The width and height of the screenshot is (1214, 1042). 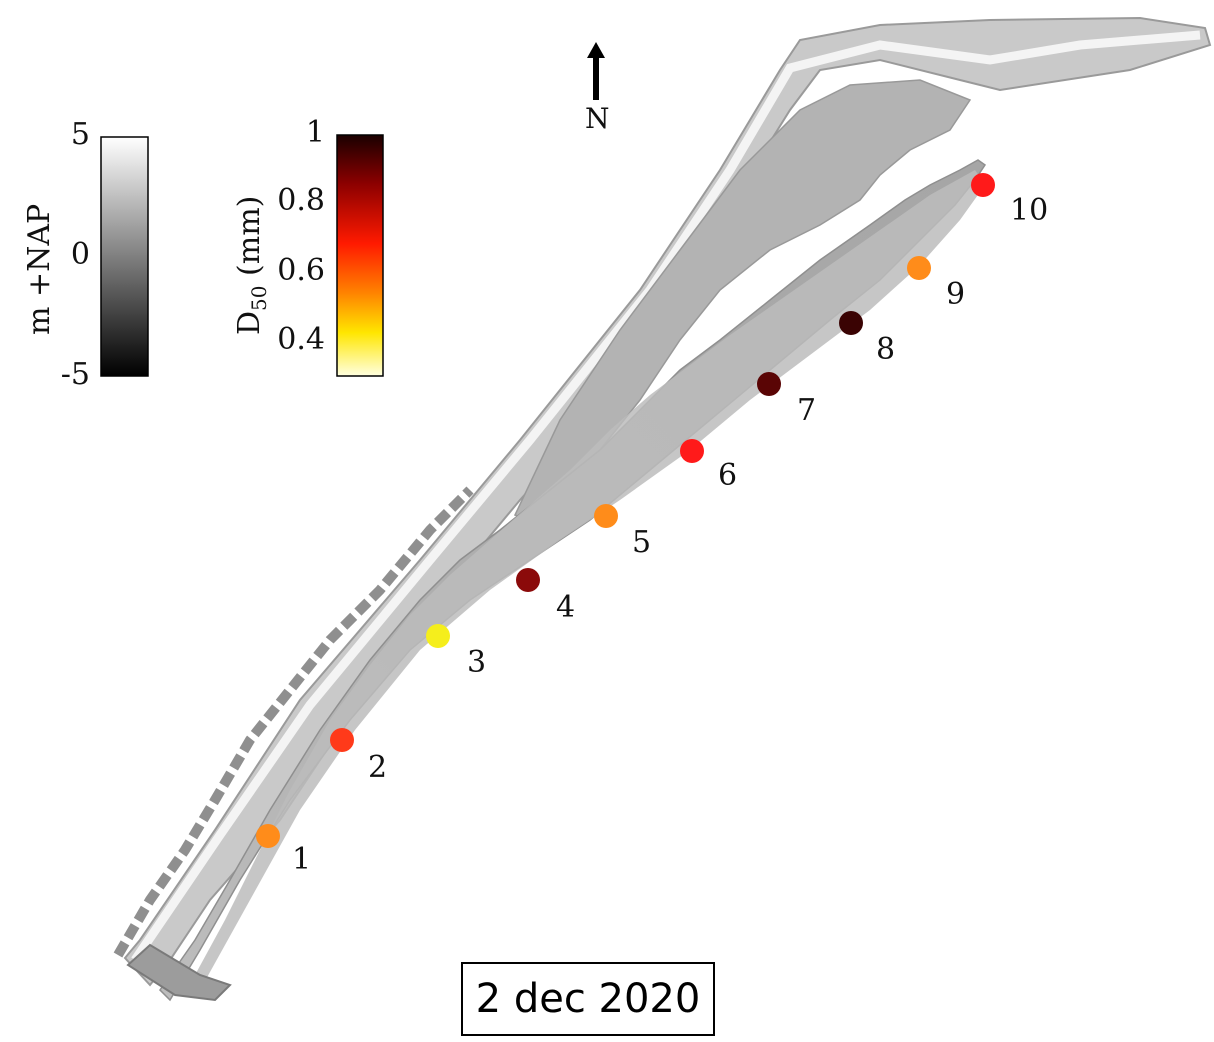 What do you see at coordinates (642, 542) in the screenshot?
I see `sample-label-5: 5` at bounding box center [642, 542].